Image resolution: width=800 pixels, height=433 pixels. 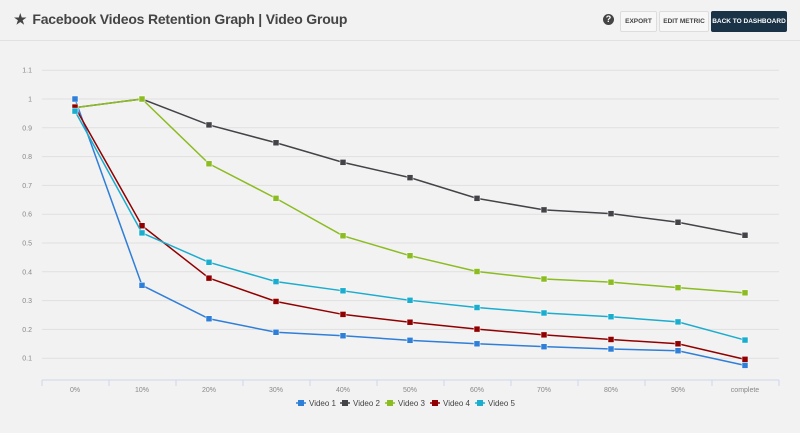 I want to click on legend-item: Video 4, so click(x=450, y=403).